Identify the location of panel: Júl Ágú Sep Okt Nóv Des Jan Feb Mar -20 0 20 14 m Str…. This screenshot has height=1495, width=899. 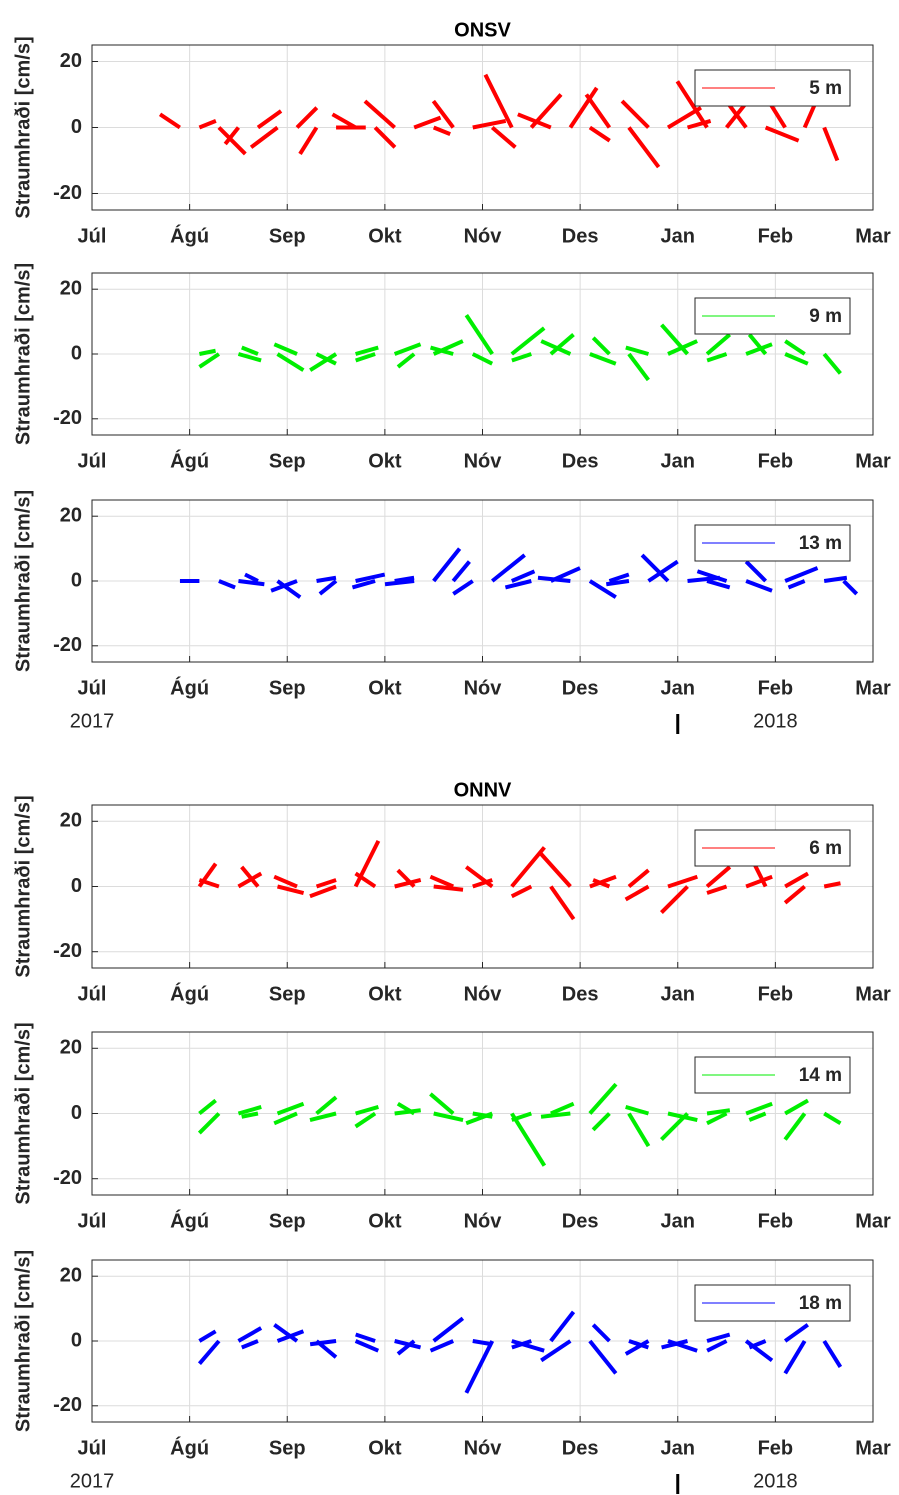
(451, 1127).